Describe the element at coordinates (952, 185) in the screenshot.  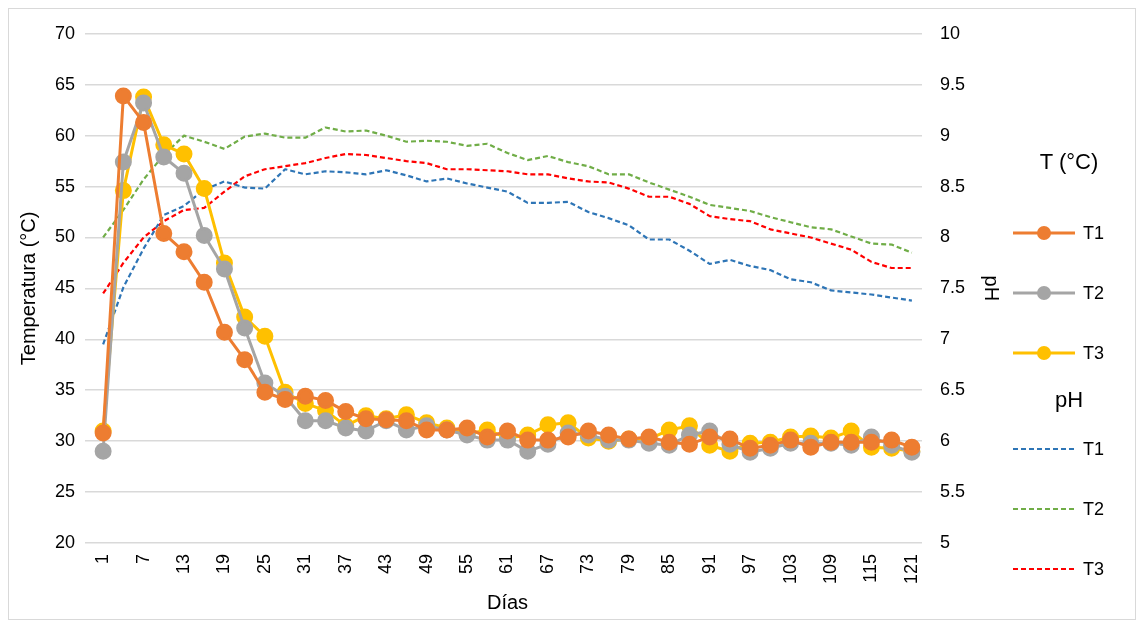
I see `y2-tick-label: 8.5` at that location.